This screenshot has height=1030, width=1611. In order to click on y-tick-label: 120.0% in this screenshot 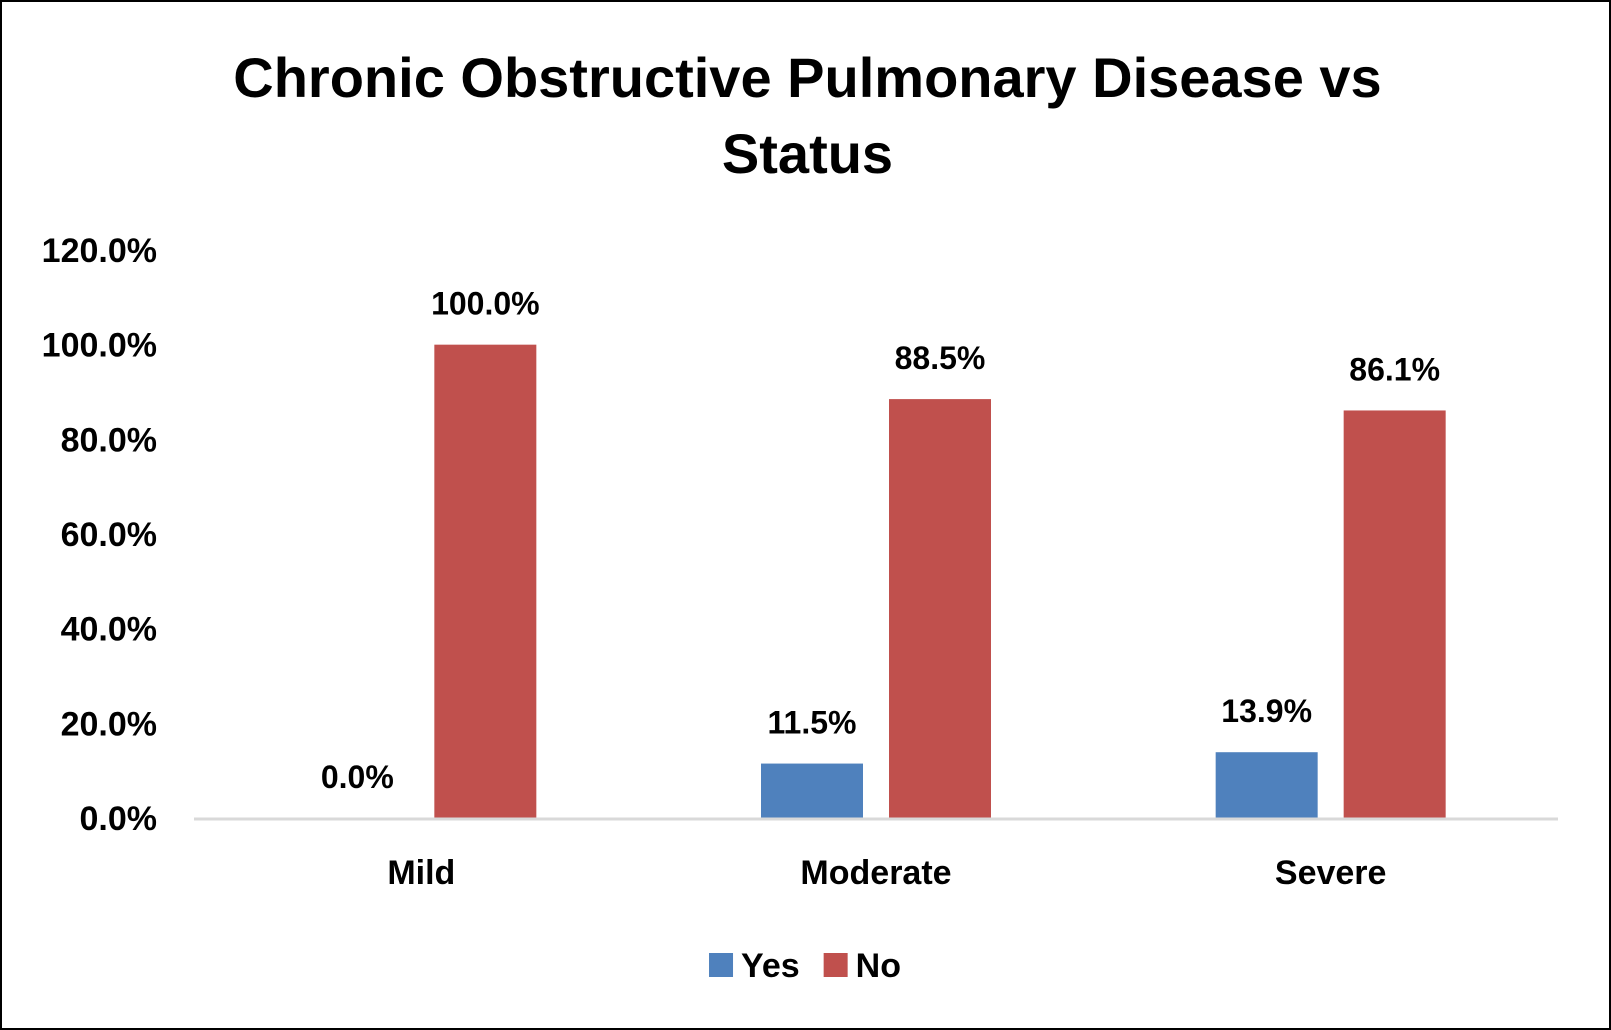, I will do `click(99, 251)`.